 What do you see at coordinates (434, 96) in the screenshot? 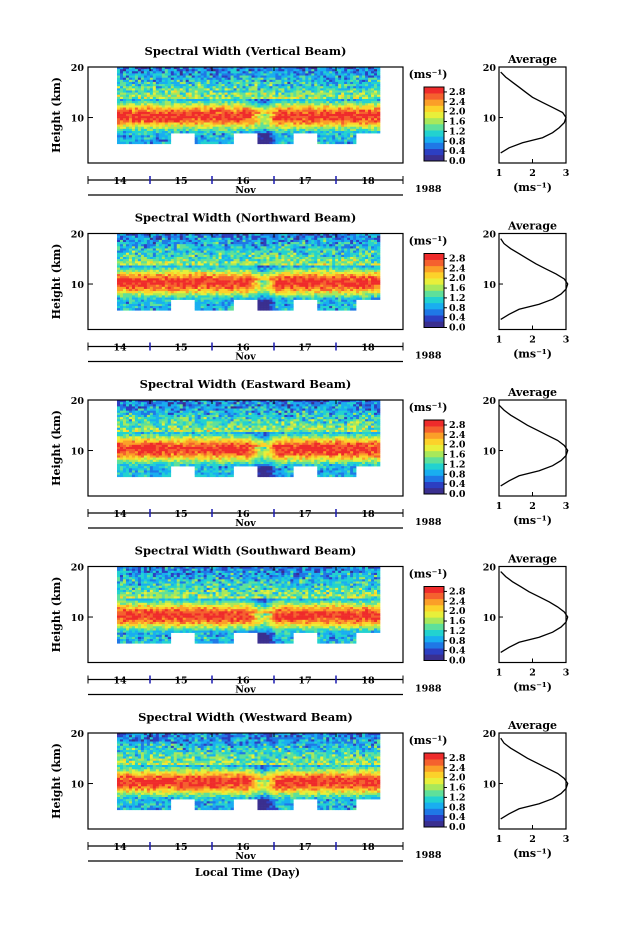
I see `colorbar-swatch` at bounding box center [434, 96].